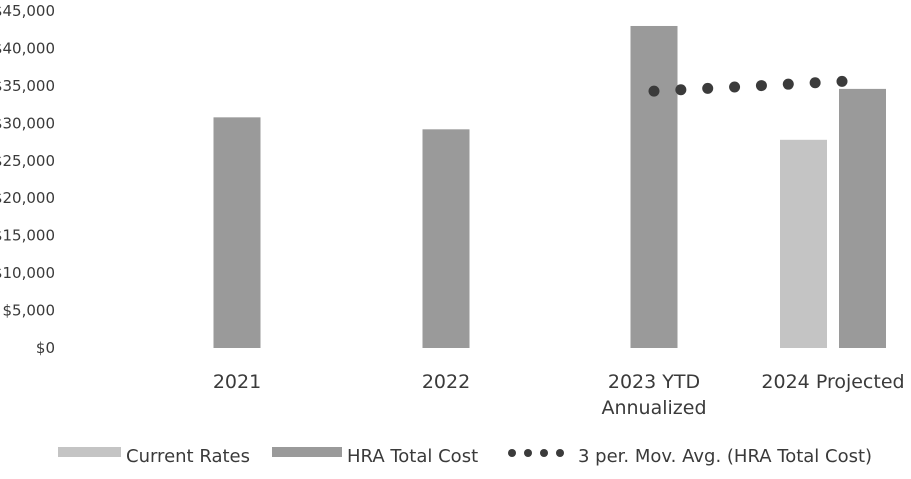 This screenshot has width=911, height=479. Describe the element at coordinates (27, 11) in the screenshot. I see `y-tick-label: $45,000` at that location.